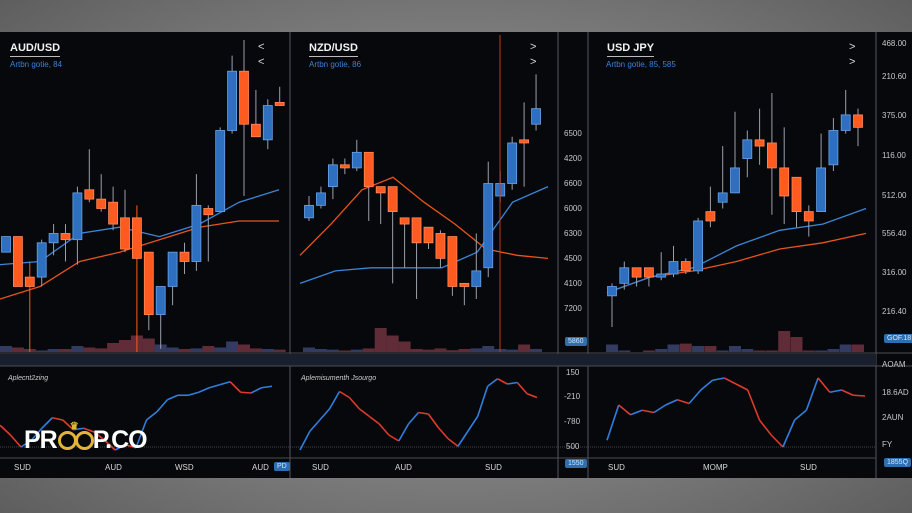 This screenshot has width=912, height=513. What do you see at coordinates (573, 308) in the screenshot?
I see `y-tick-label: 7200` at bounding box center [573, 308].